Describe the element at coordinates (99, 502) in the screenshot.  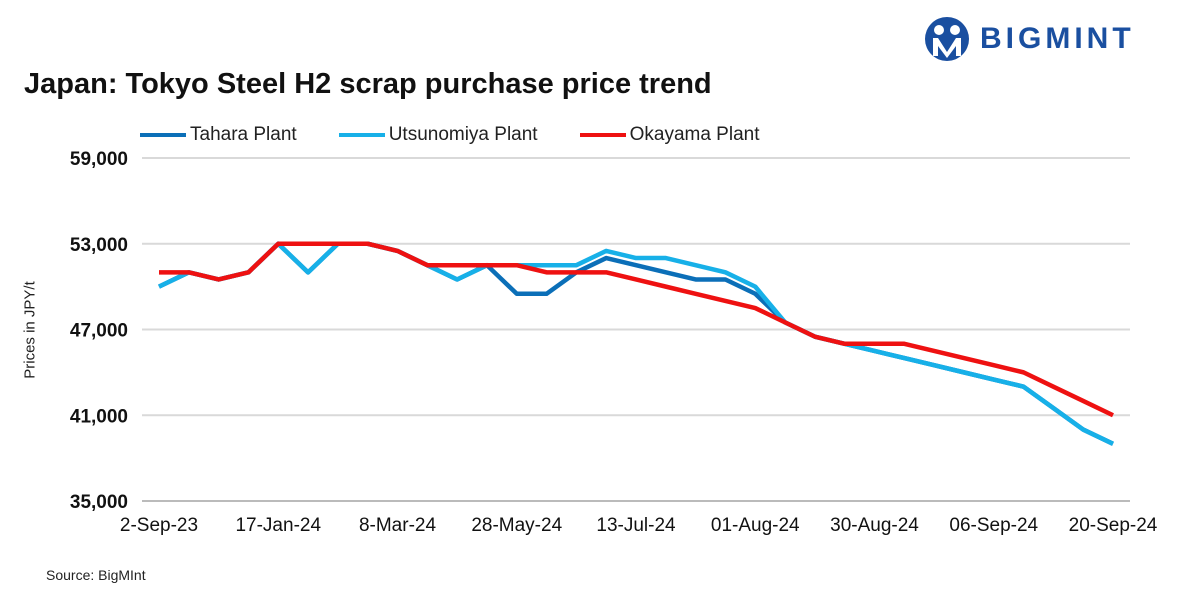
I see `y-tick-label: 35,000` at that location.